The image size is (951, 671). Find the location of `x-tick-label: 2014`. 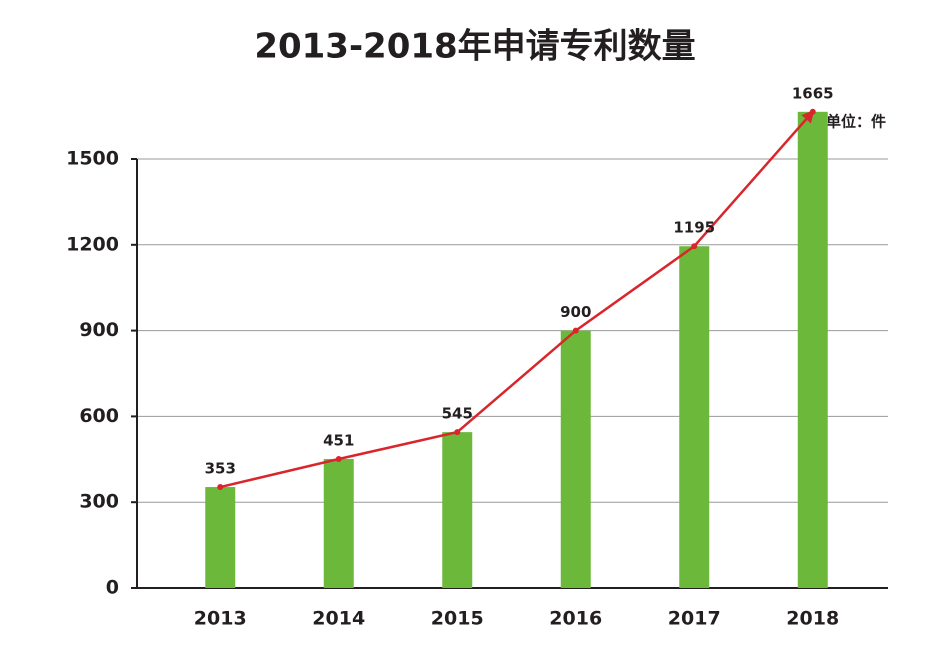

x-tick-label: 2014 is located at coordinates (338, 619).